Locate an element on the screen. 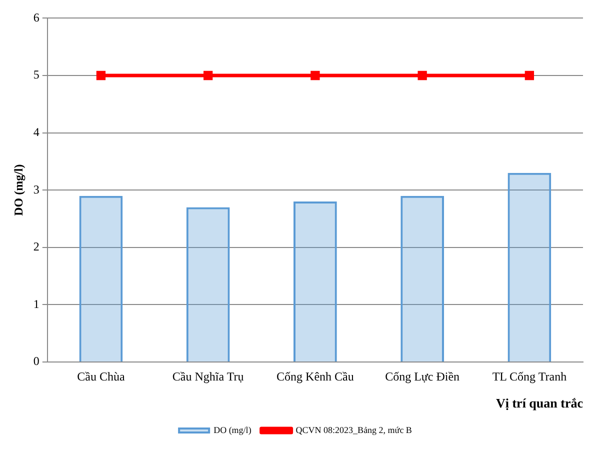 The image size is (610, 457). x-tick-label: TL Cống Tranh is located at coordinates (529, 376).